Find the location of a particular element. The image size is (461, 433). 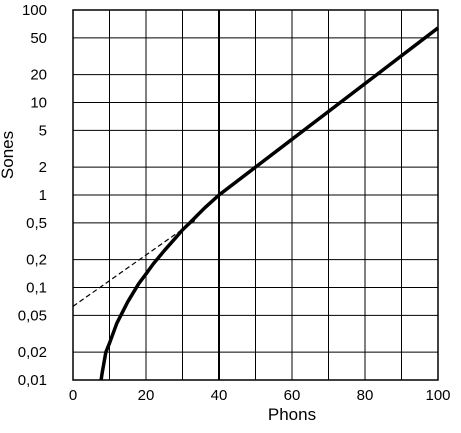

y-tick-label: 0,02 is located at coordinates (32, 352).